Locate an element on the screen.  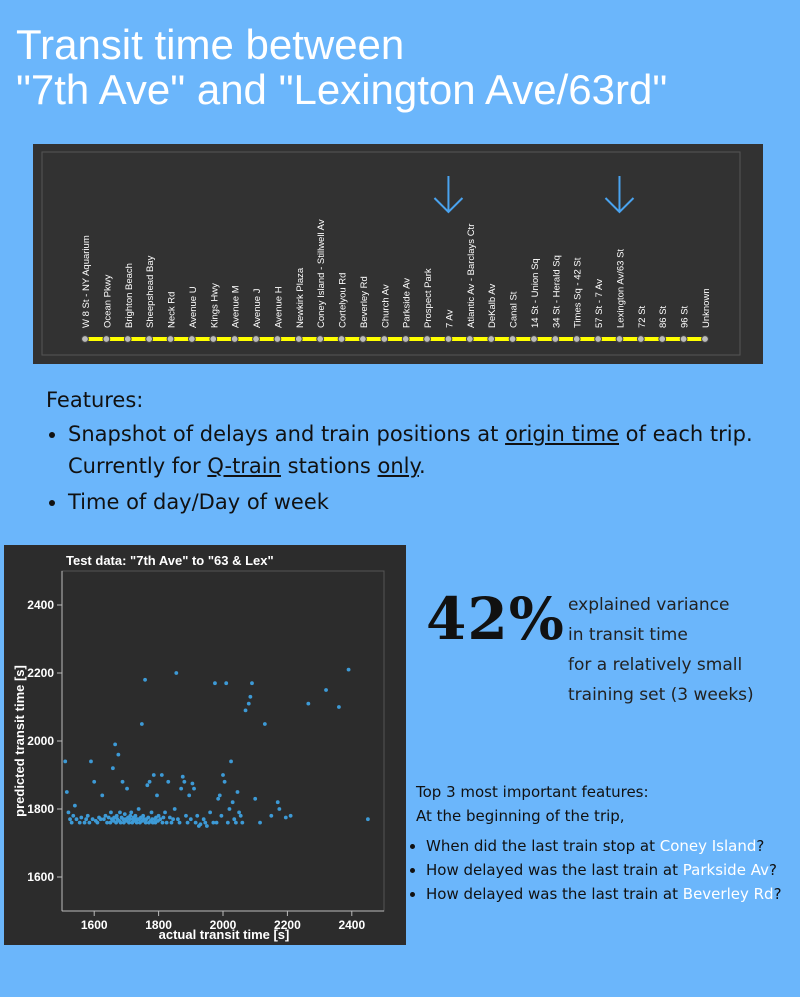
station-label: Kings Hwy is located at coordinates (214, 305).